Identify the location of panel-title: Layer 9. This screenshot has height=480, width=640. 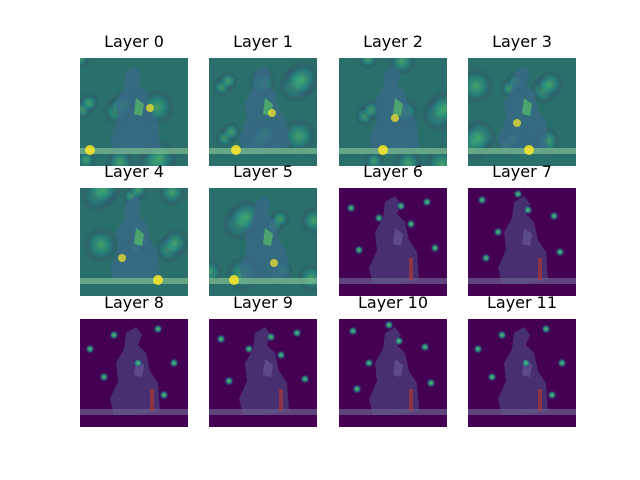
(263, 302).